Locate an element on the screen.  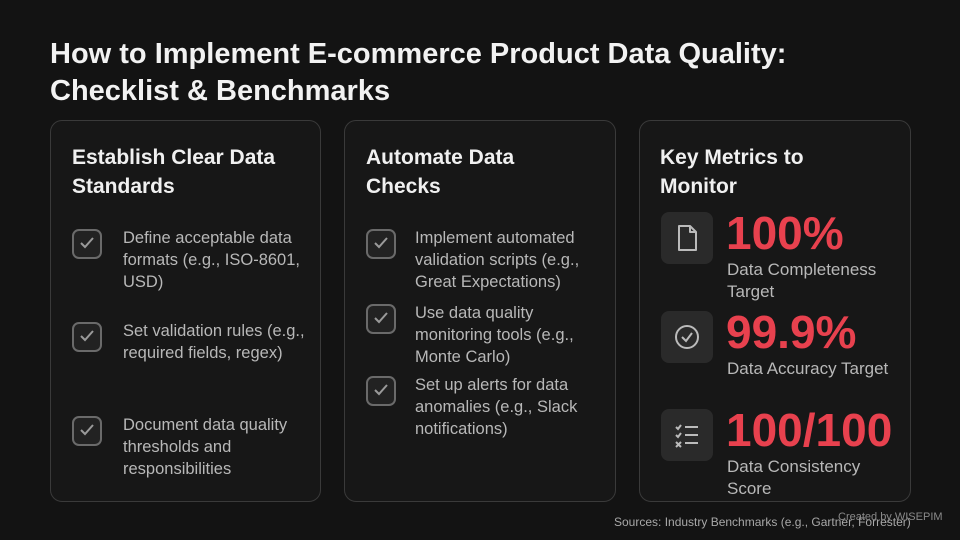
card-heading: Key Metrics to Monitor is located at coordinates (732, 172).